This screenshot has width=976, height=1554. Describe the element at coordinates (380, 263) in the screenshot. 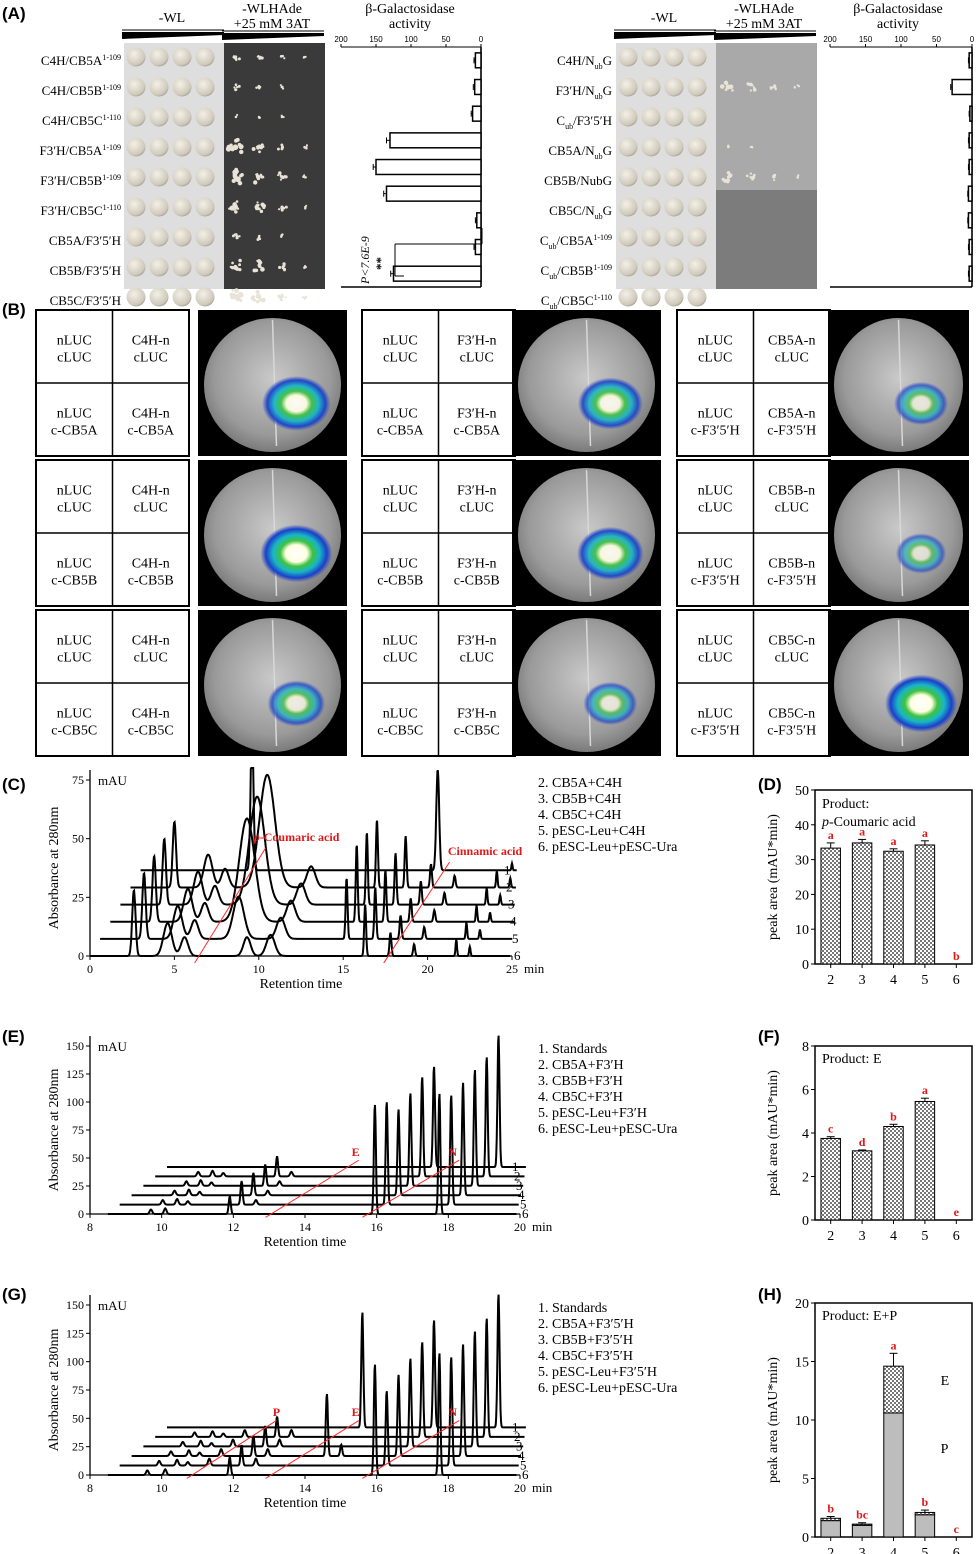

I see `stat-stars: **` at that location.